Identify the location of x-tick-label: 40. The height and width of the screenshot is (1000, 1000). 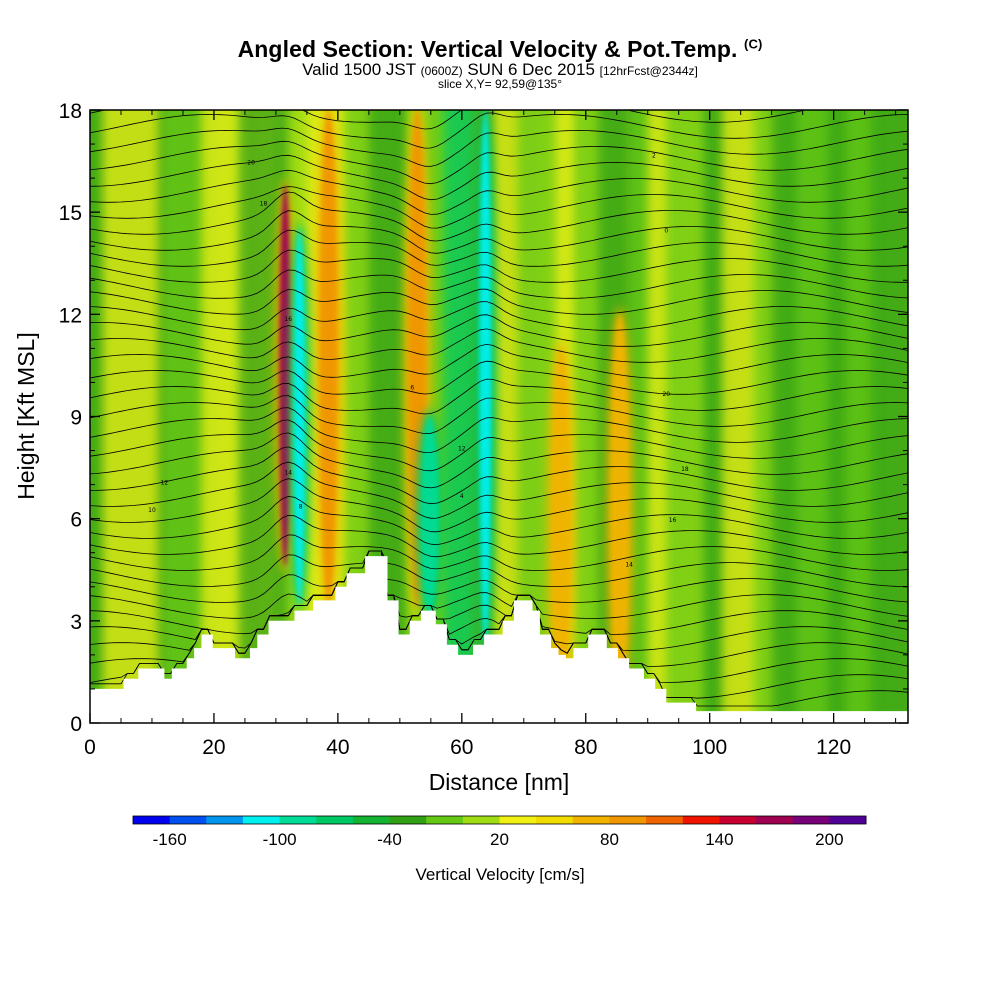
(337, 747).